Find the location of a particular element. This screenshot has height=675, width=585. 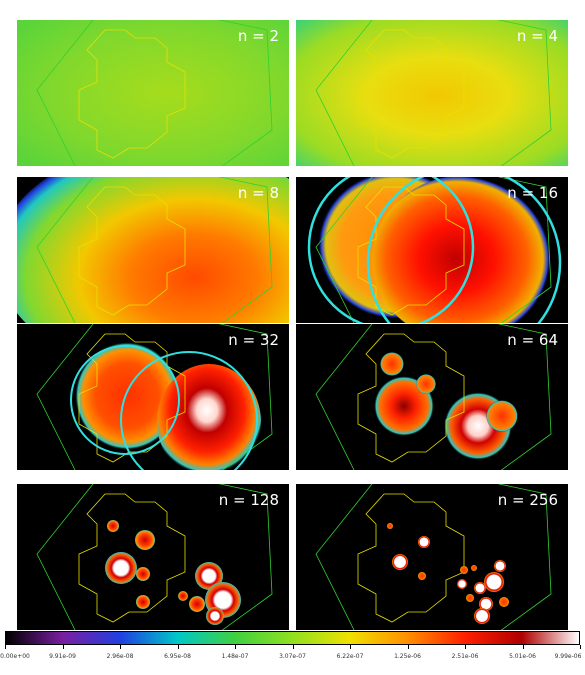

panel-n64: n = 64 is located at coordinates (432, 397).